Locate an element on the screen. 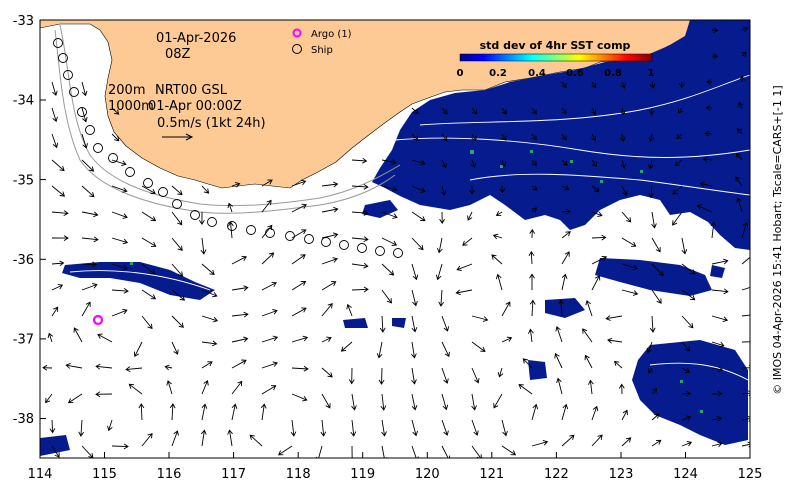 The width and height of the screenshot is (791, 492). colorbar-tick-0: 0 is located at coordinates (460, 73).